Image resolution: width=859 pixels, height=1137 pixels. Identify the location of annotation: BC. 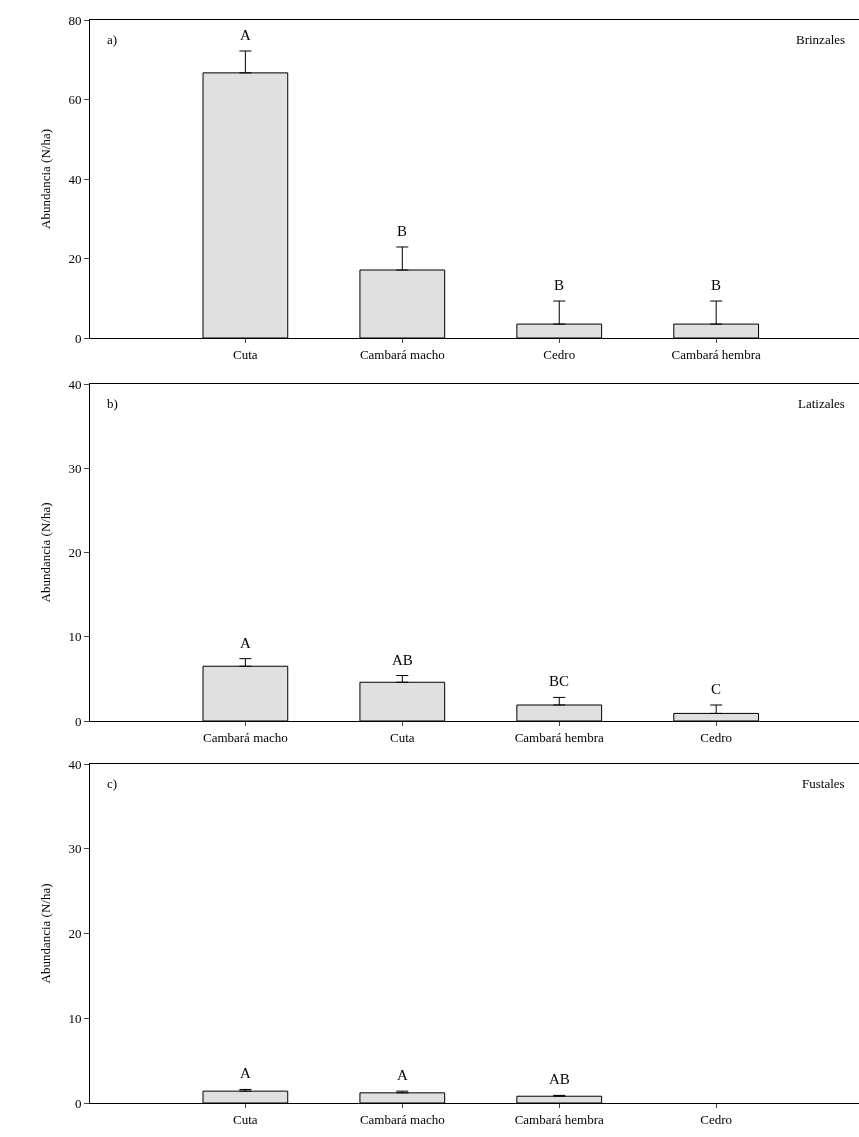
(559, 681).